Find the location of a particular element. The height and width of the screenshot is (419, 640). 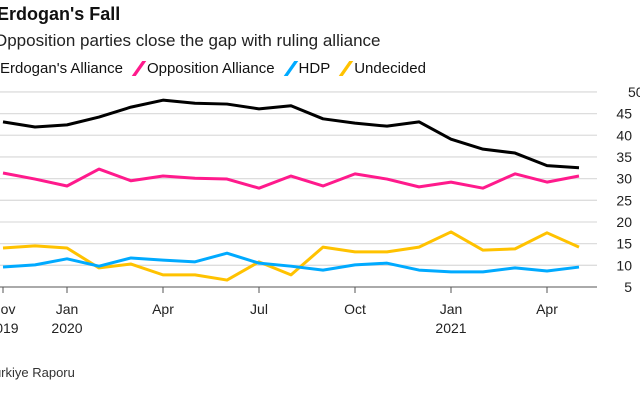

legend-item-hdp: HDP is located at coordinates (307, 68).